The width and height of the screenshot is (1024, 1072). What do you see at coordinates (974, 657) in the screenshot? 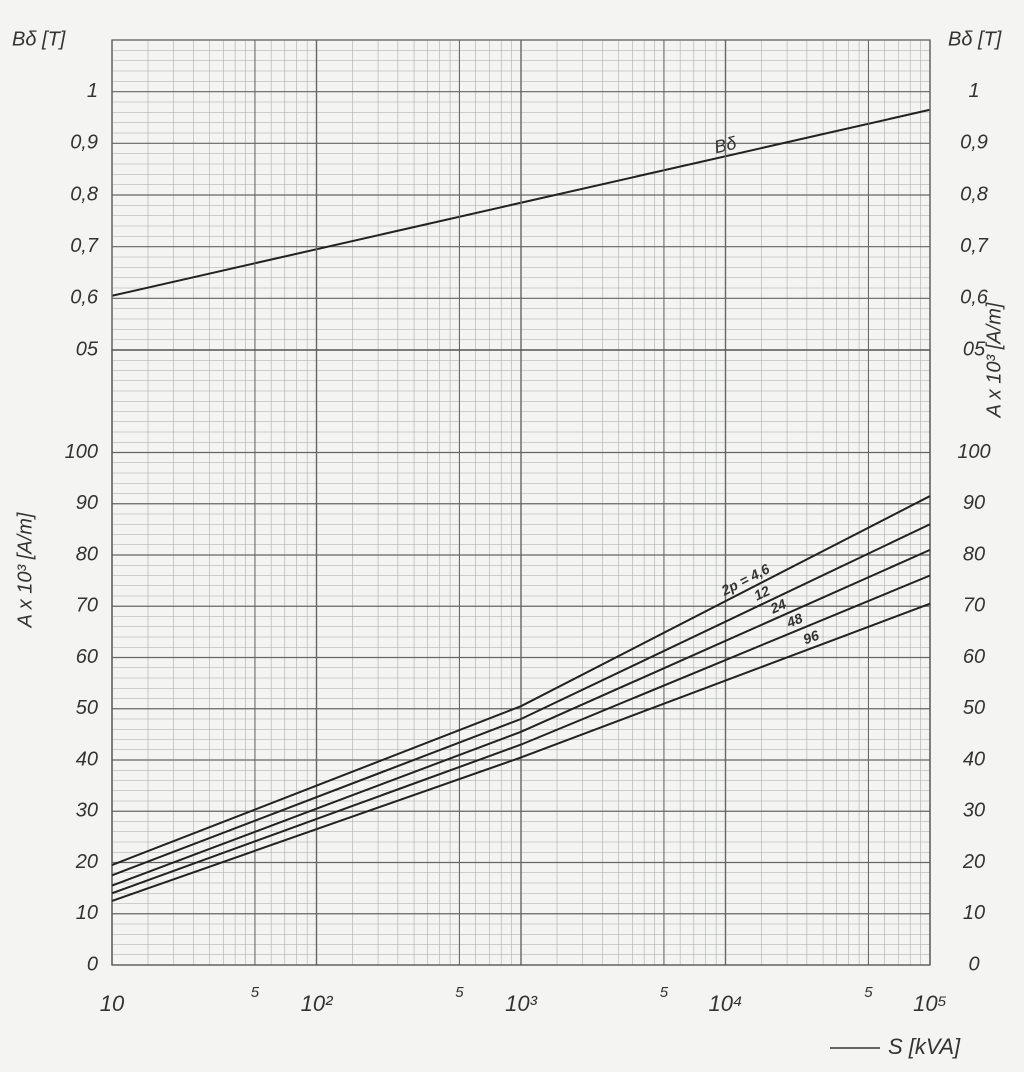
I see `y2-tick-label: 60` at bounding box center [974, 657].